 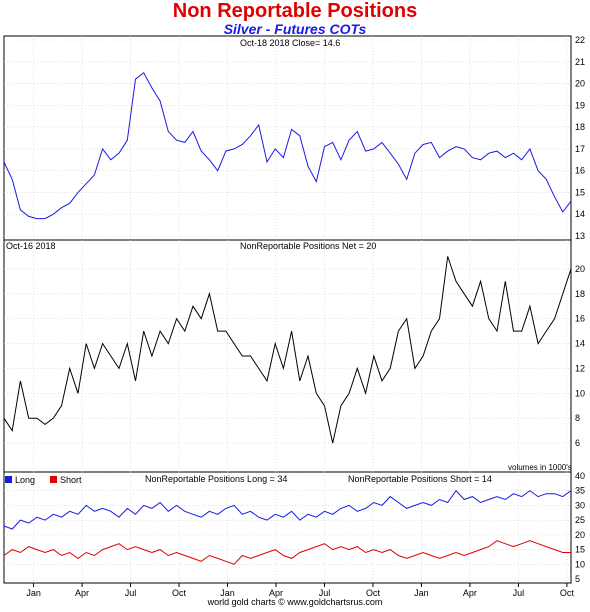 What do you see at coordinates (71, 480) in the screenshot?
I see `legend-short-label: Short` at bounding box center [71, 480].